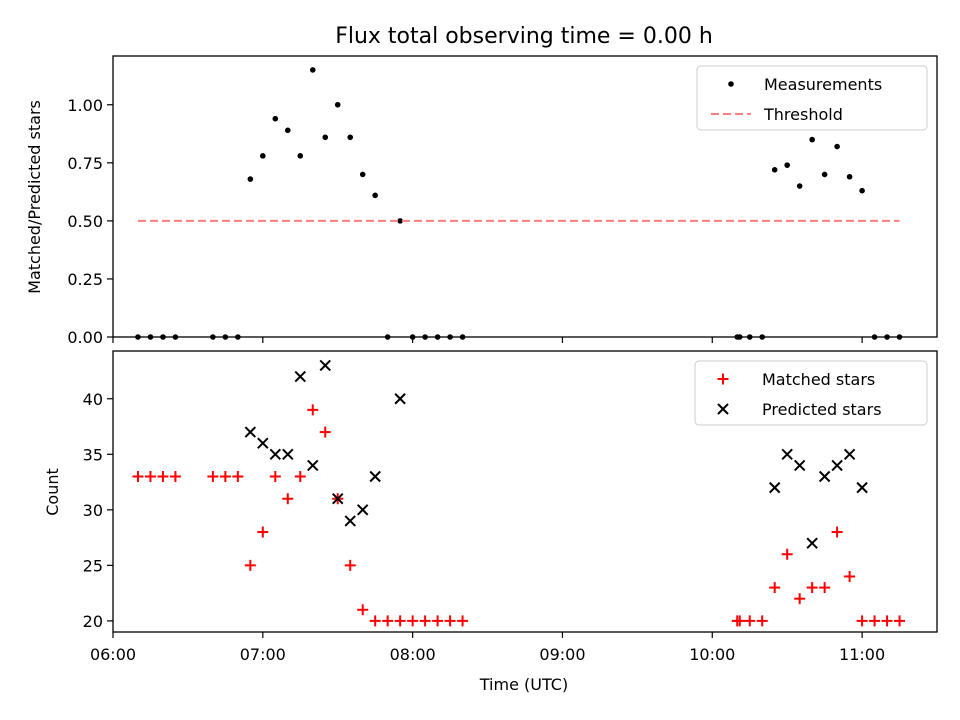 The height and width of the screenshot is (720, 960). Describe the element at coordinates (723, 379) in the screenshot. I see `legend-marker-matched-stars` at that location.